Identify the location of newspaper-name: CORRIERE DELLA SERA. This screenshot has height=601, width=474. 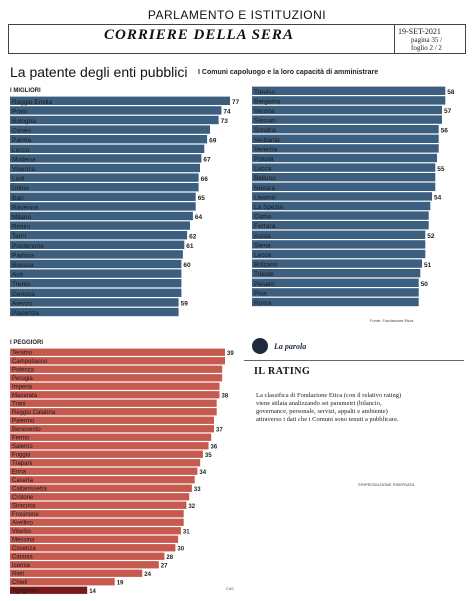
(199, 35).